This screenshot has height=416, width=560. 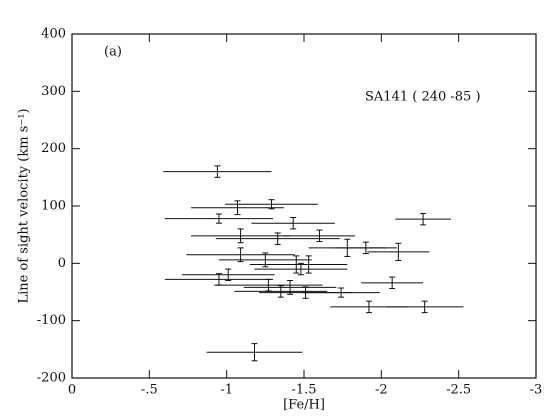 What do you see at coordinates (72, 390) in the screenshot?
I see `x-tick-label: 0` at bounding box center [72, 390].